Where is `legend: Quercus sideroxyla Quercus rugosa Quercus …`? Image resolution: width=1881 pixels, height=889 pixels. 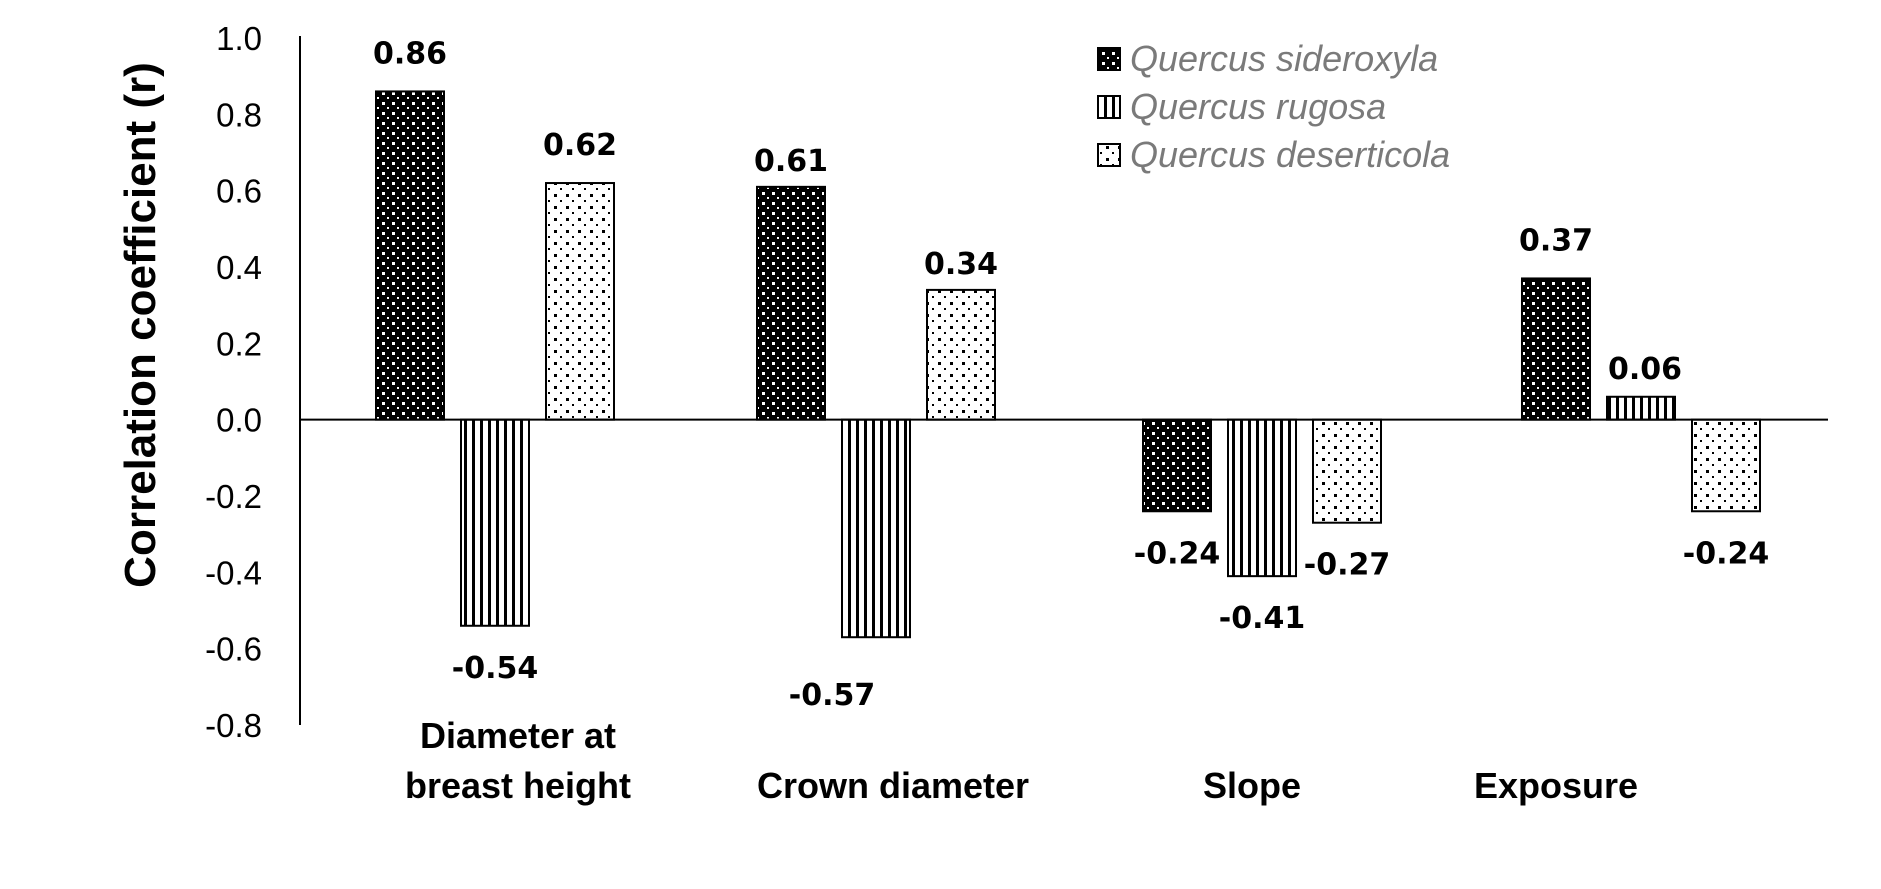 legend: Quercus sideroxyla Quercus rugosa Quercus … is located at coordinates (1273, 106).